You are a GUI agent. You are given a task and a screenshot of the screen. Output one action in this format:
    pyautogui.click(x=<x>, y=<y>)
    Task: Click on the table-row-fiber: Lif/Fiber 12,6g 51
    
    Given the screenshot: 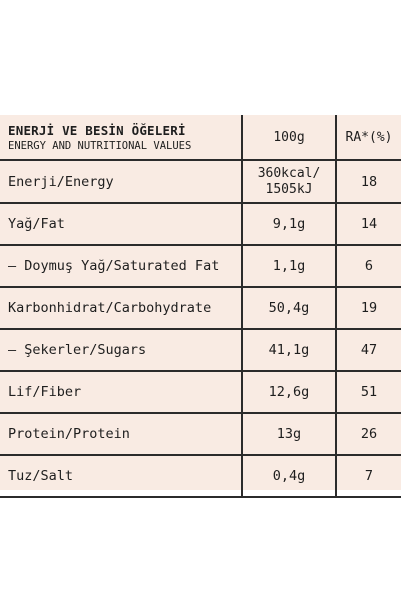 What is the action you would take?
    pyautogui.click(x=200, y=392)
    